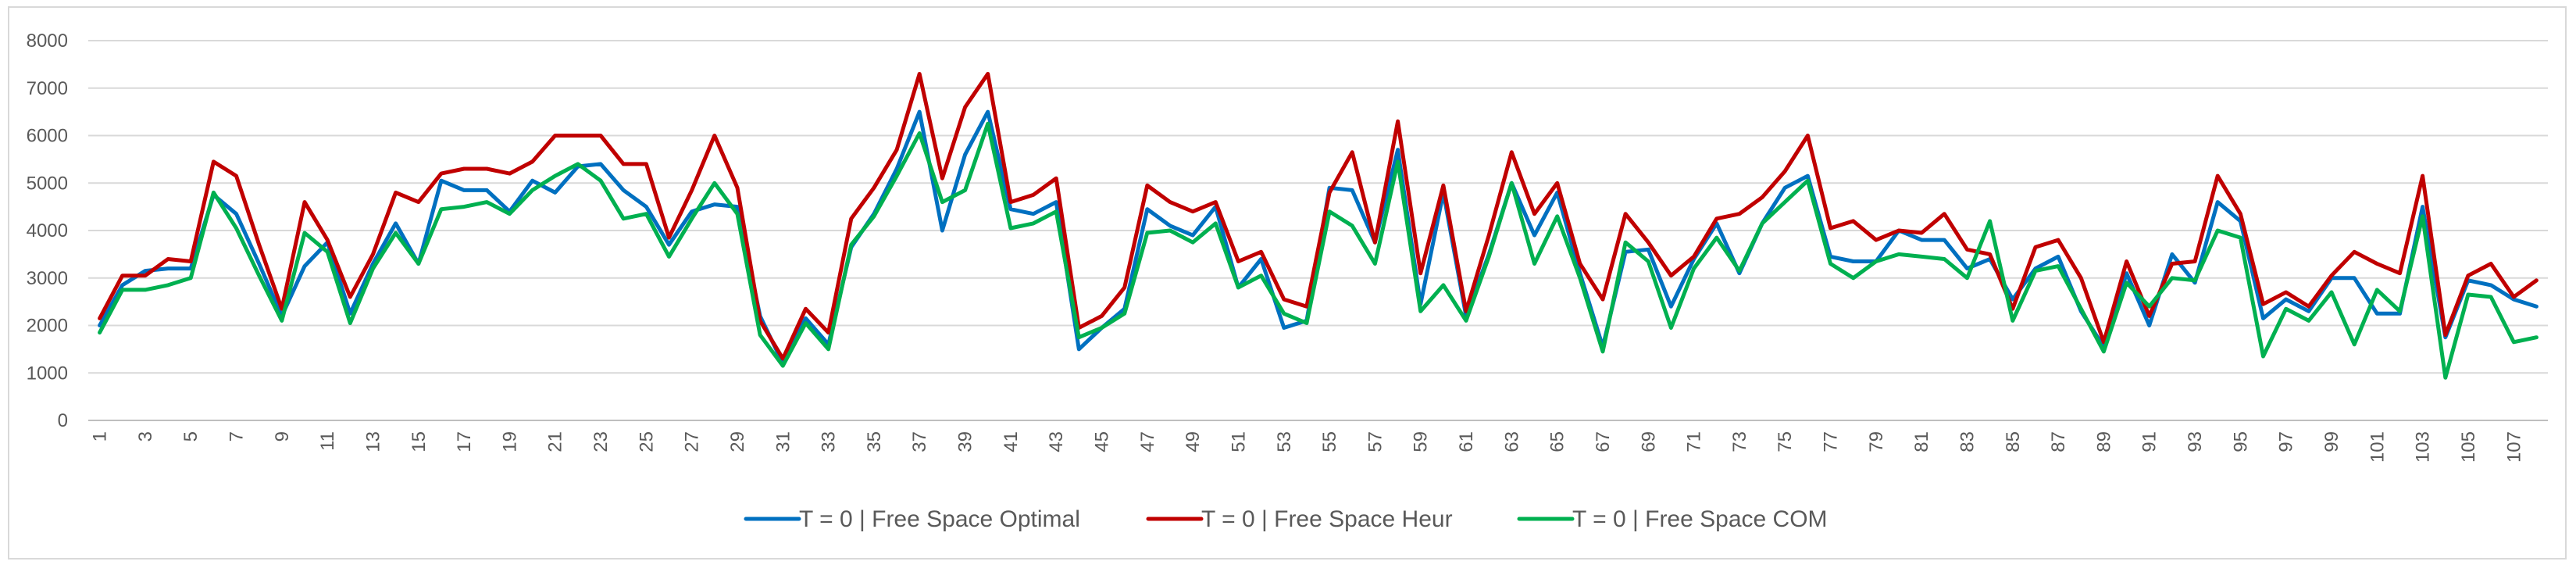 This screenshot has height=572, width=2576. I want to click on x-tick-label: 57, so click(1375, 442).